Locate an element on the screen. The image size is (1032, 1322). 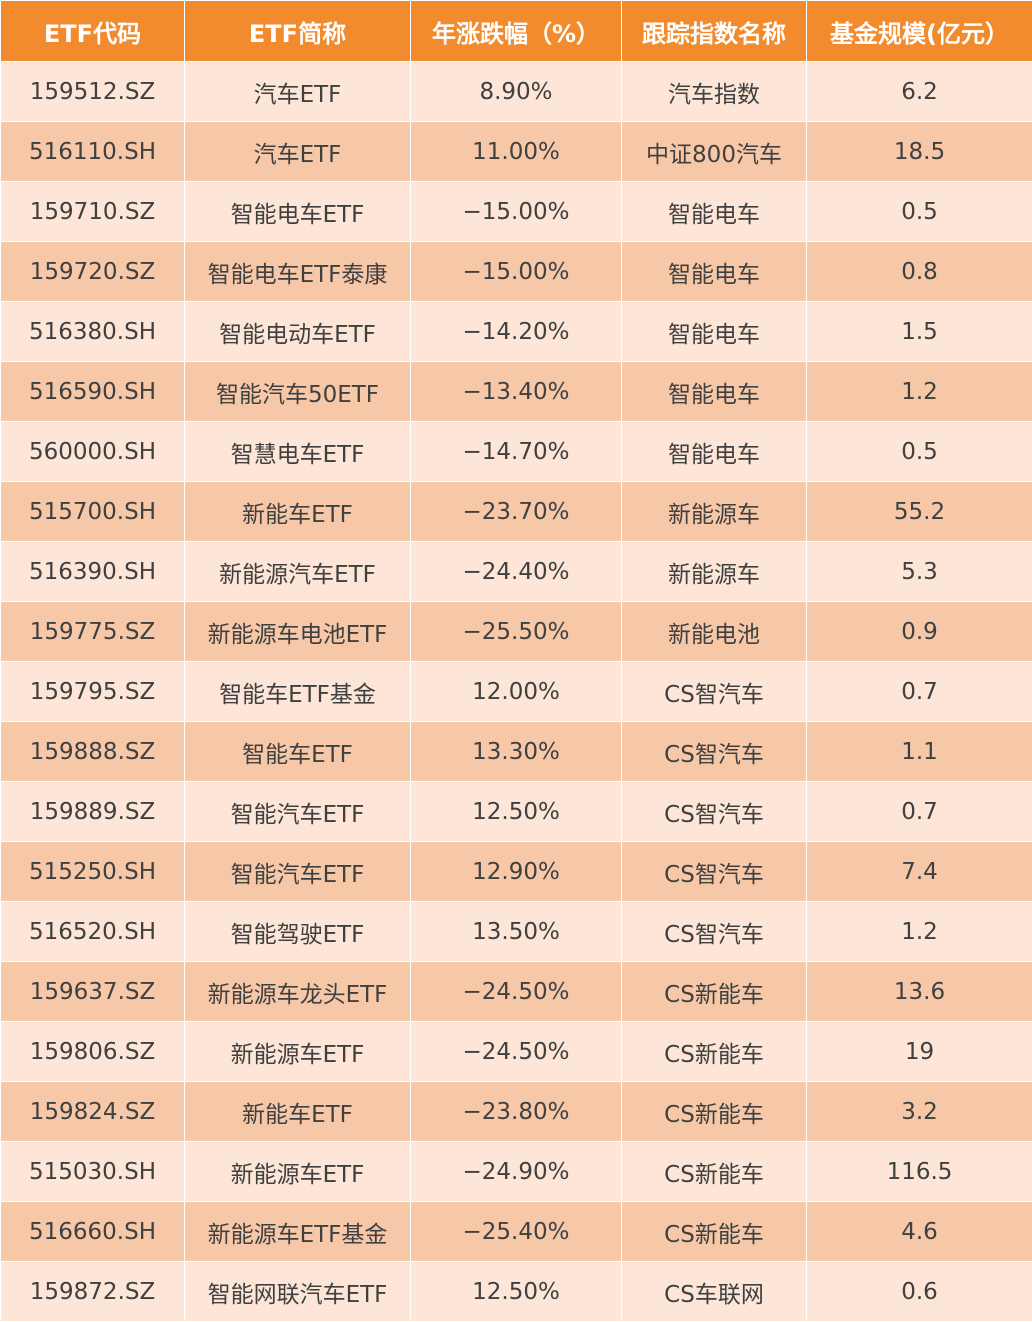
cell-etf-name: 智能电车ETF is located at coordinates (298, 212).